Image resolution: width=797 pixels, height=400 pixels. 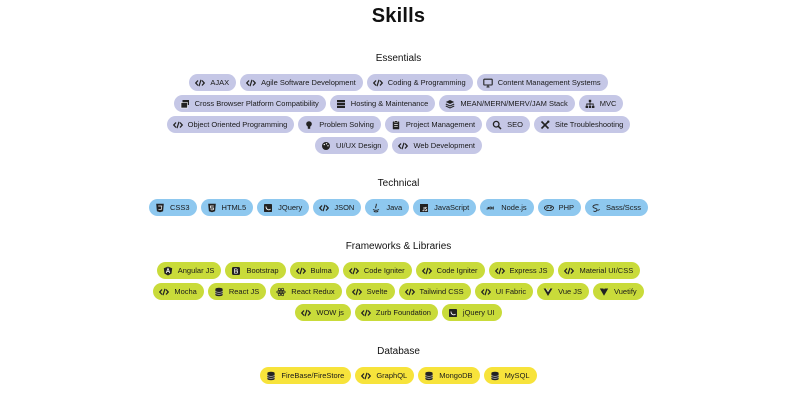 I want to click on skill-chip-seo: SEO, so click(x=508, y=124).